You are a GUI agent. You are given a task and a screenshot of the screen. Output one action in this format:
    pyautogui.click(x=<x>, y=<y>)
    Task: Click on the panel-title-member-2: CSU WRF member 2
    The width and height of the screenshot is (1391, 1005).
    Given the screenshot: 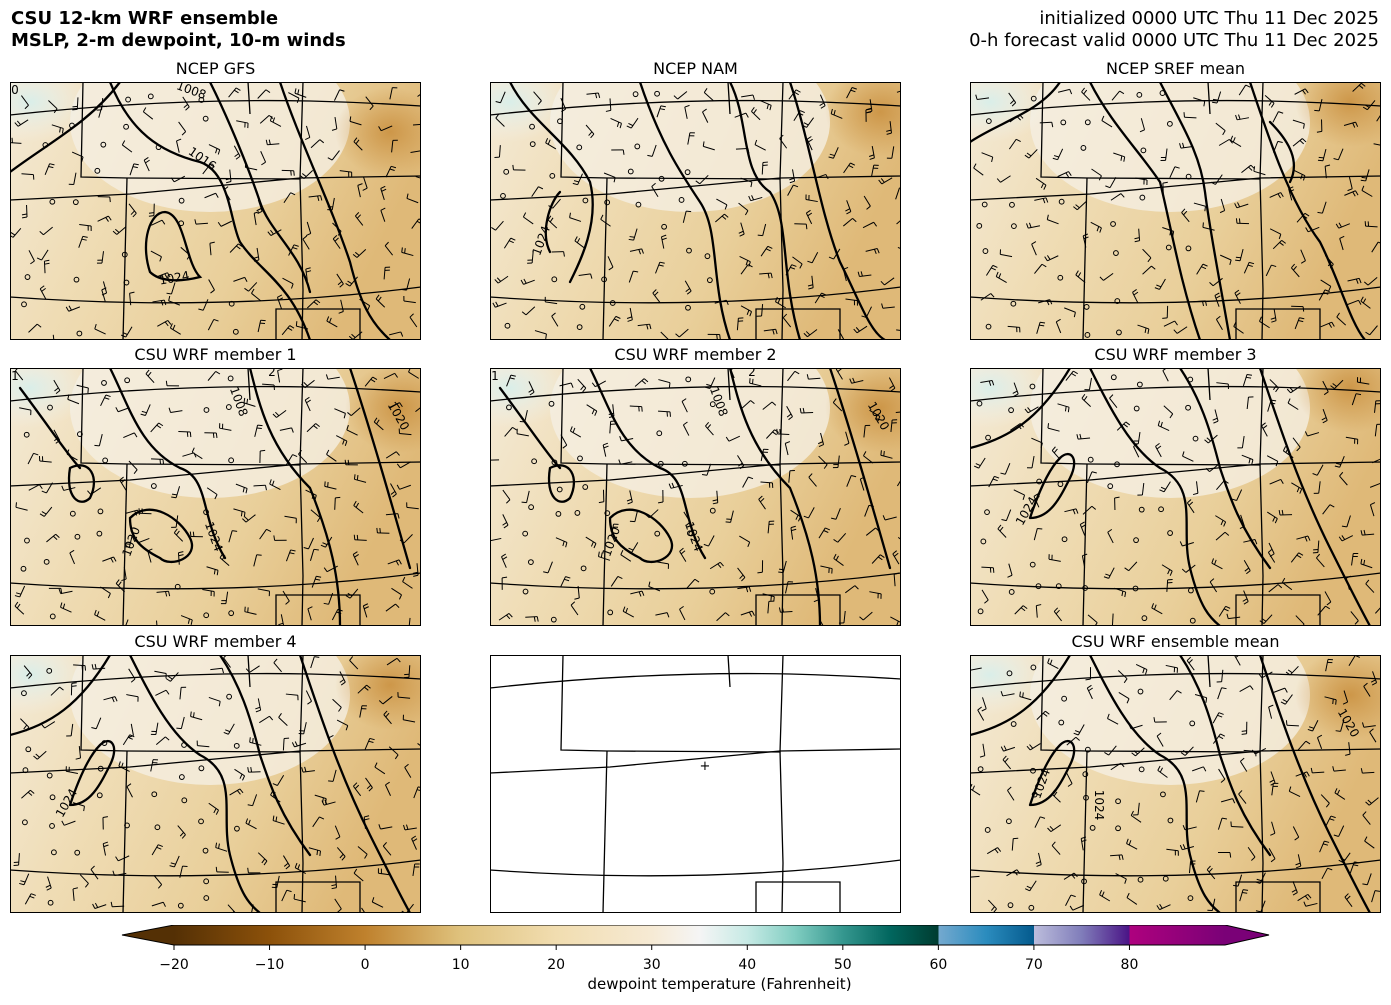 What is the action you would take?
    pyautogui.click(x=695, y=355)
    